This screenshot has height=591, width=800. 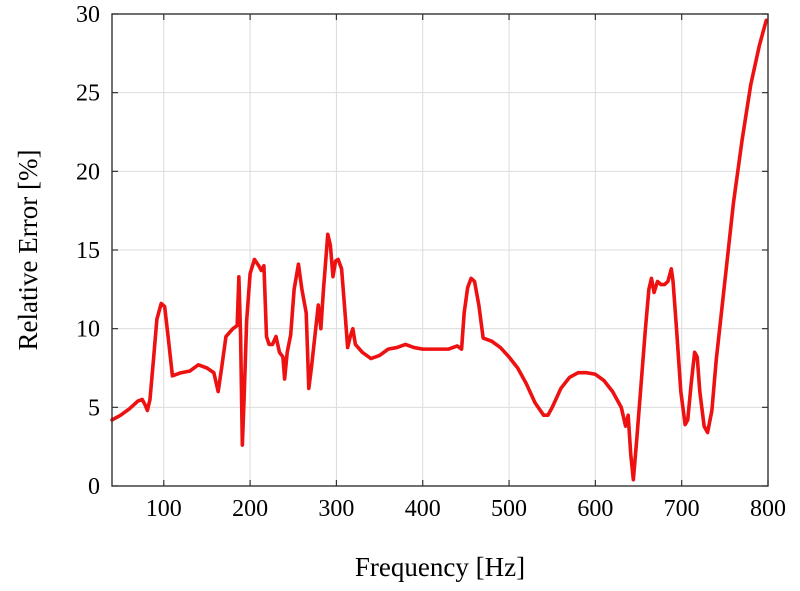 I want to click on x-tick-label: 600, so click(x=595, y=509).